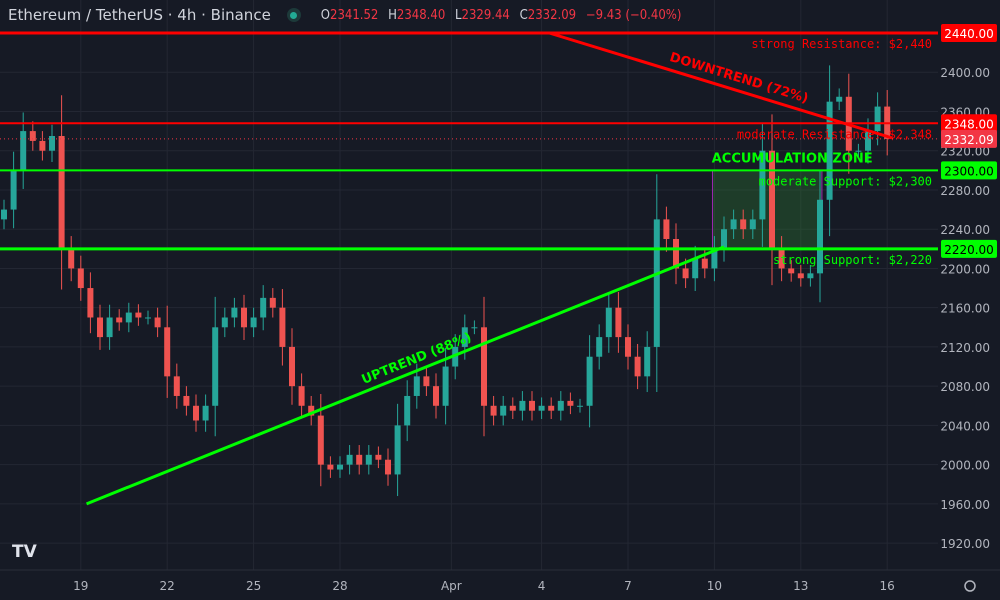 Image resolution: width=1000 pixels, height=600 pixels. I want to click on level-label: moderate Support: $2,300, so click(845, 181).